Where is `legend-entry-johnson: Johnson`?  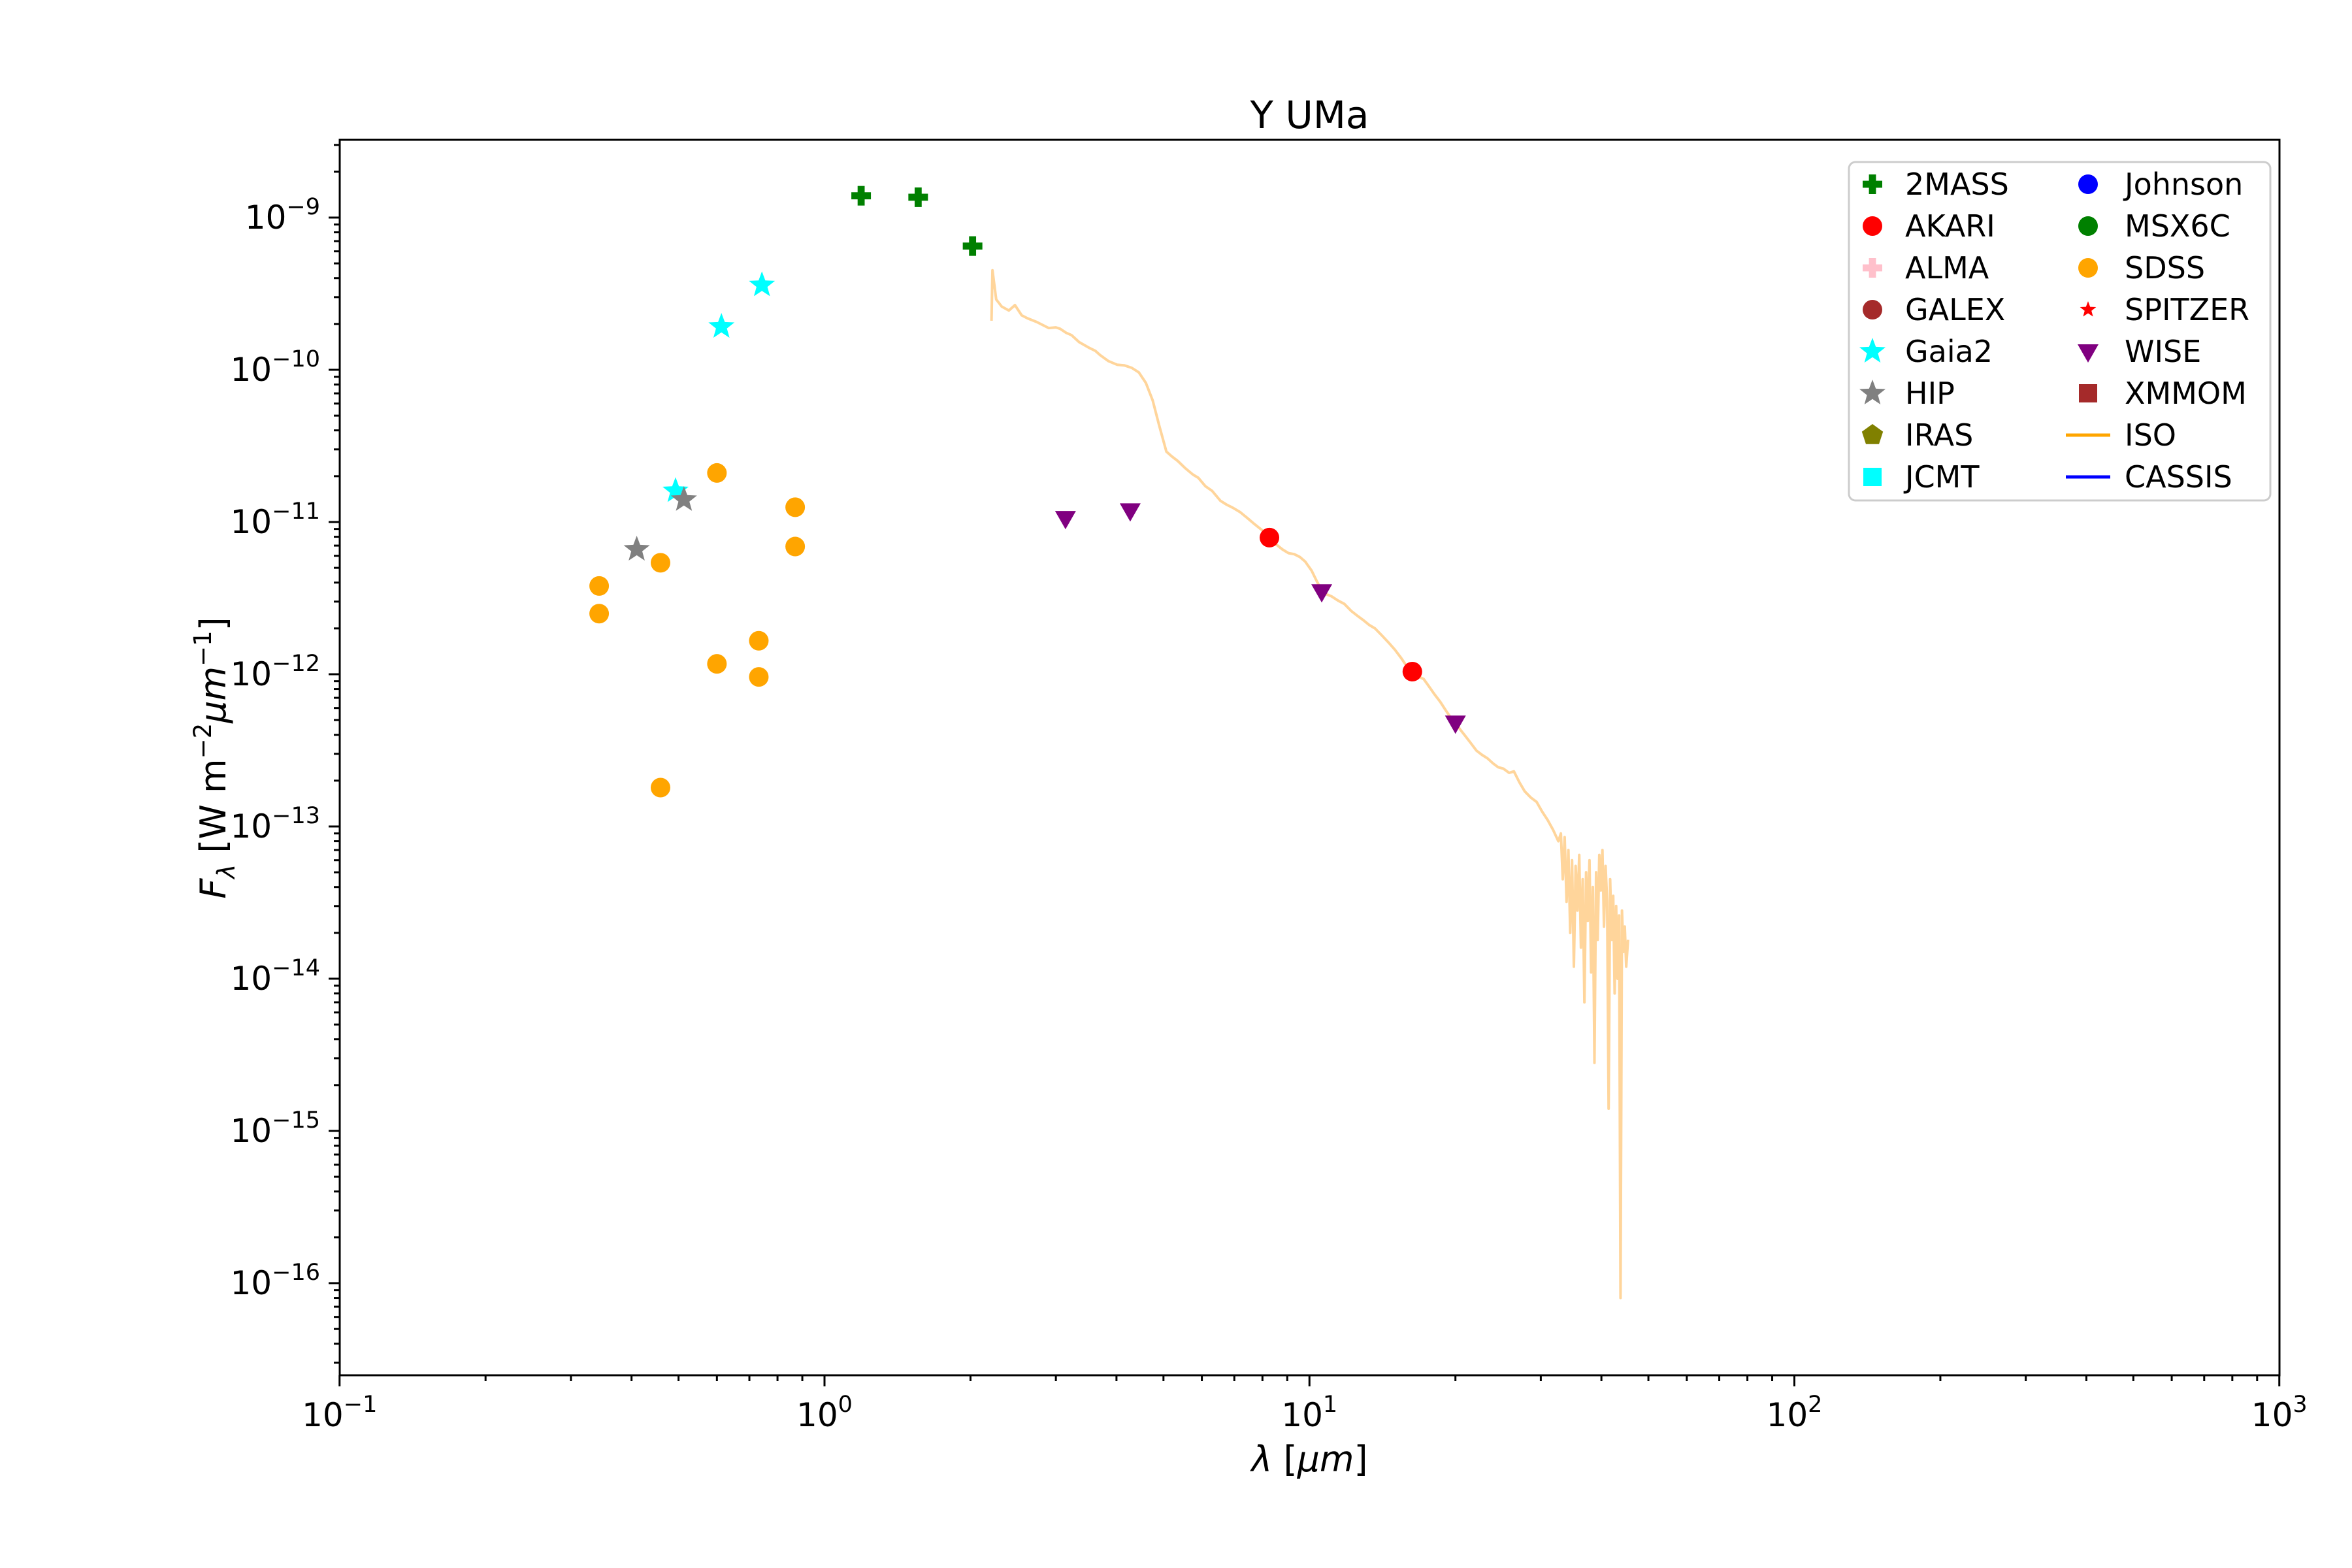
legend-entry-johnson: Johnson is located at coordinates (2160, 184).